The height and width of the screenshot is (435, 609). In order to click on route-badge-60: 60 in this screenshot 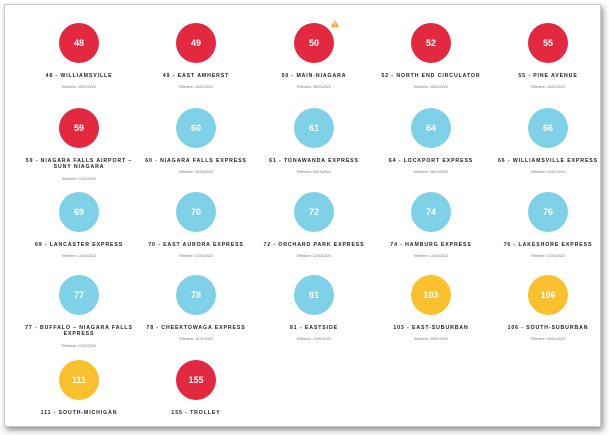, I will do `click(196, 128)`.